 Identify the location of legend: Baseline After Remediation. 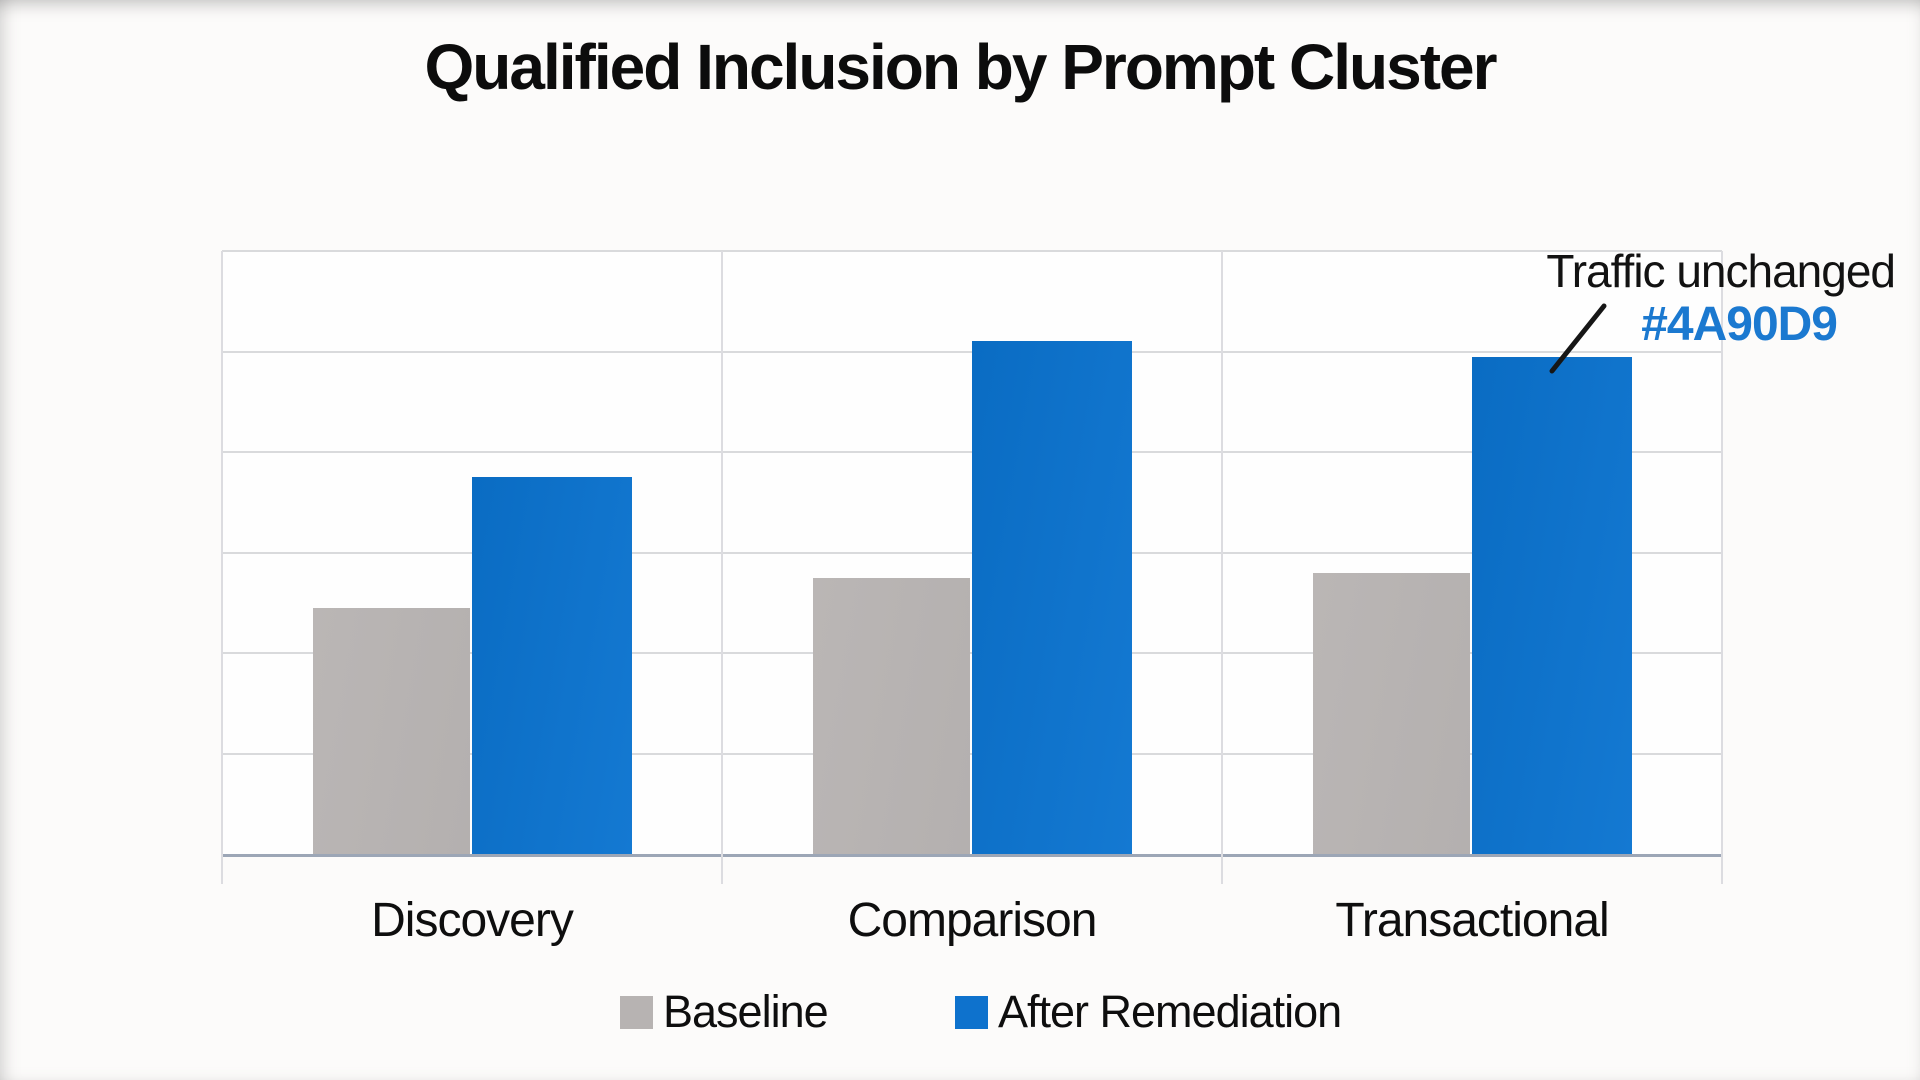
(960, 1011).